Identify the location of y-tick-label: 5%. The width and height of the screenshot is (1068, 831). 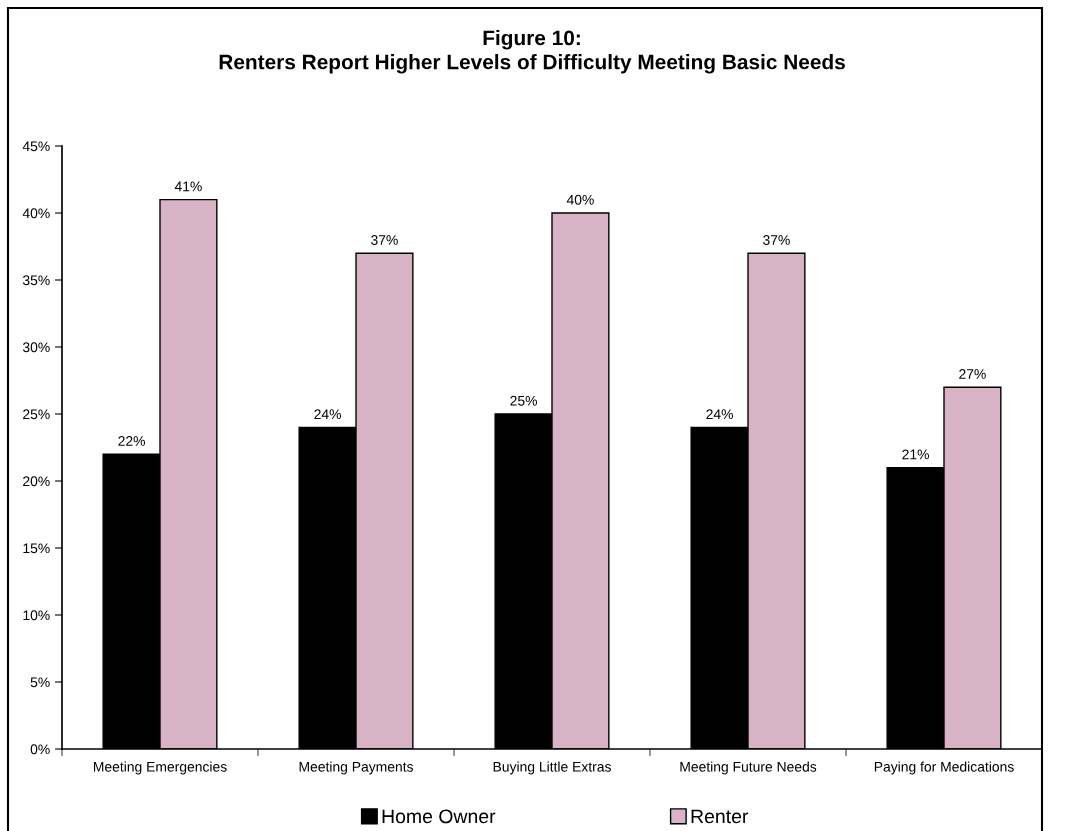
(40, 682).